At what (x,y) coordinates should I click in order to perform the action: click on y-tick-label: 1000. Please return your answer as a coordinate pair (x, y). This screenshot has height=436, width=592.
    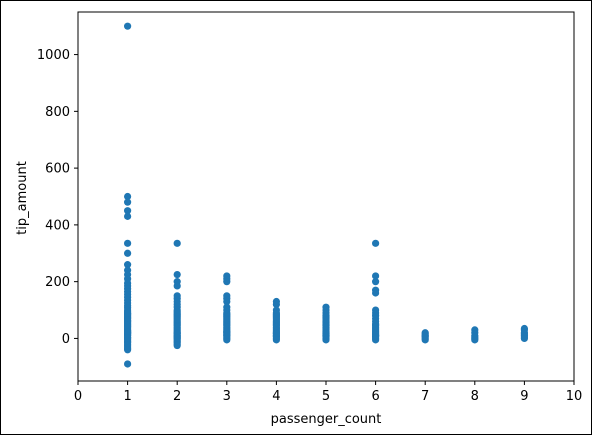
    Looking at the image, I should click on (53, 55).